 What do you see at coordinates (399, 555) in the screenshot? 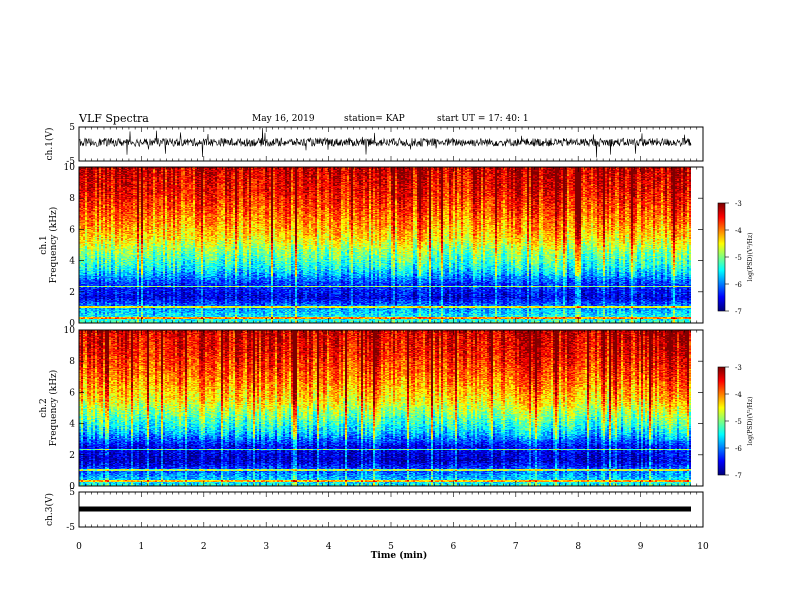
I see `x-axis-label: Time (min)` at bounding box center [399, 555].